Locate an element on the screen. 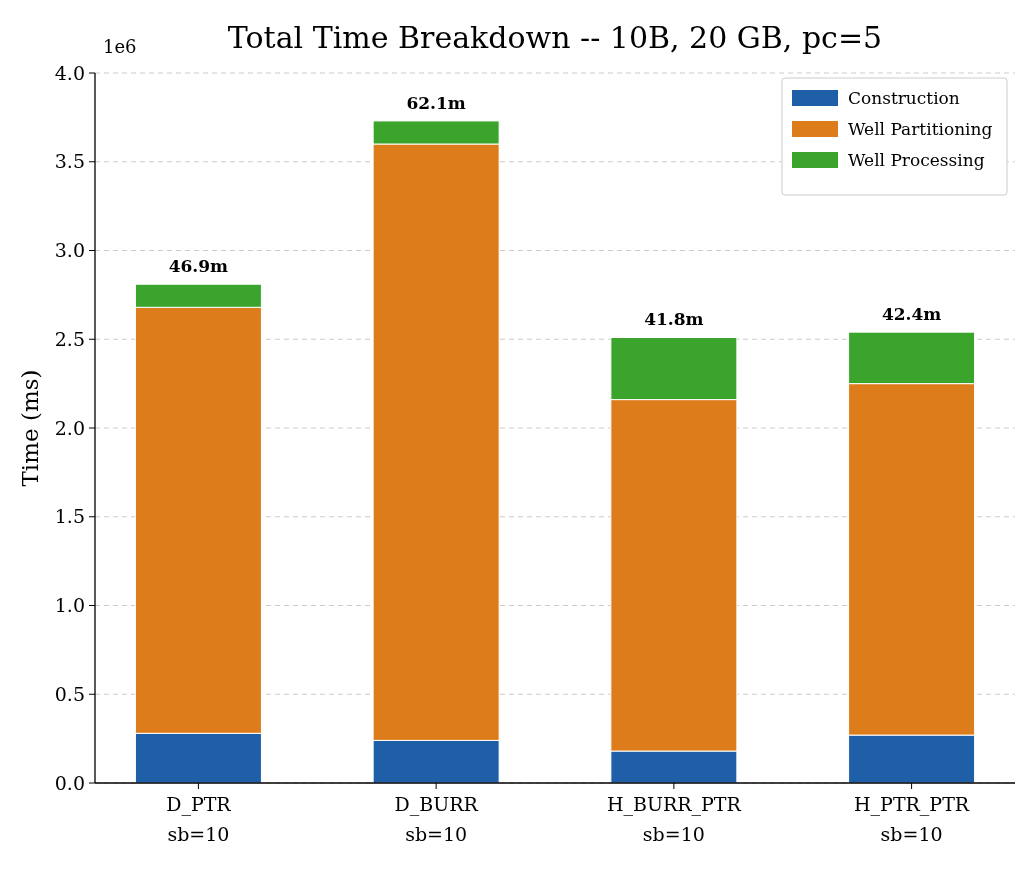 This screenshot has height=882, width=1023. annotation: 46.9m is located at coordinates (198, 266).